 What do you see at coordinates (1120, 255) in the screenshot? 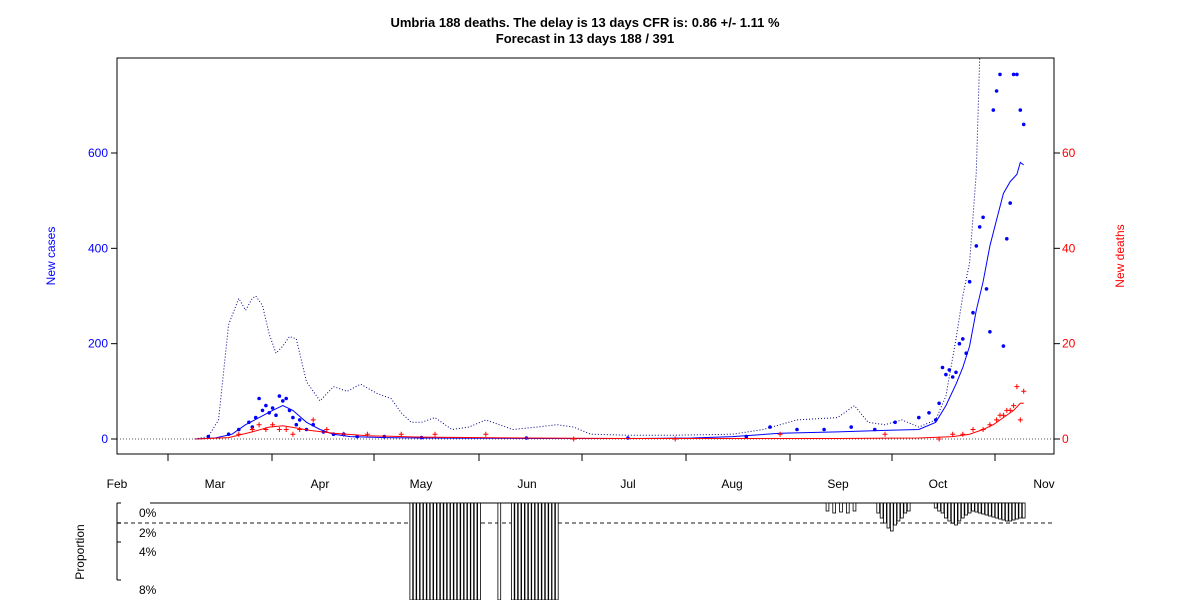
I see `right-axis-title: New deaths` at bounding box center [1120, 255].